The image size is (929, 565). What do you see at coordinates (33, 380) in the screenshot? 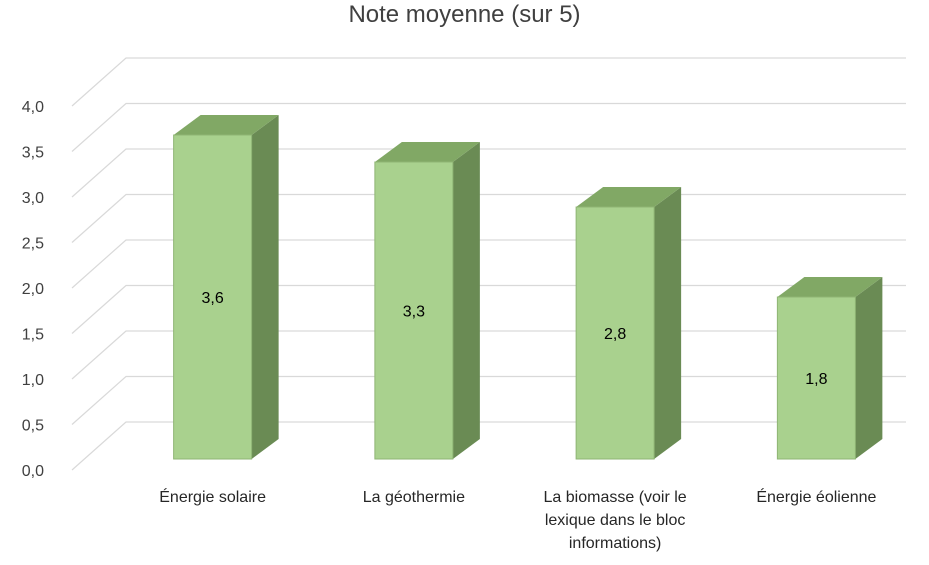
I see `y-tick-label: 1,0` at bounding box center [33, 380].